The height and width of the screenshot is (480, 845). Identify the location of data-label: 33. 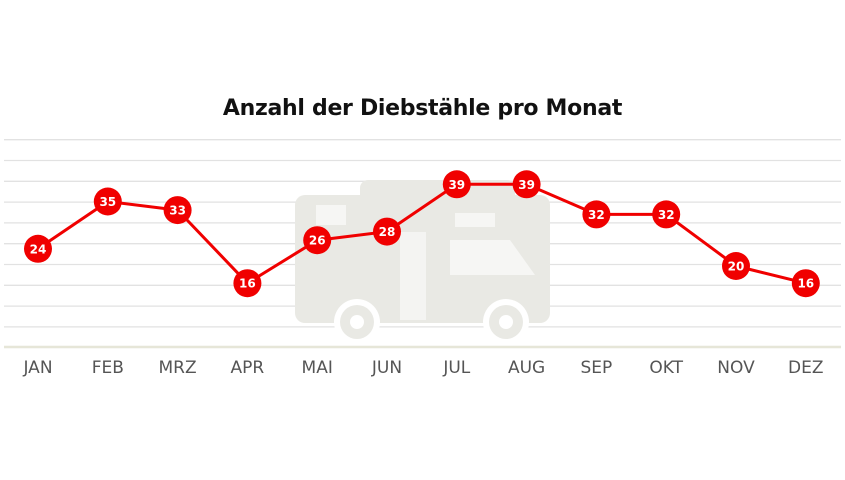
(177, 211).